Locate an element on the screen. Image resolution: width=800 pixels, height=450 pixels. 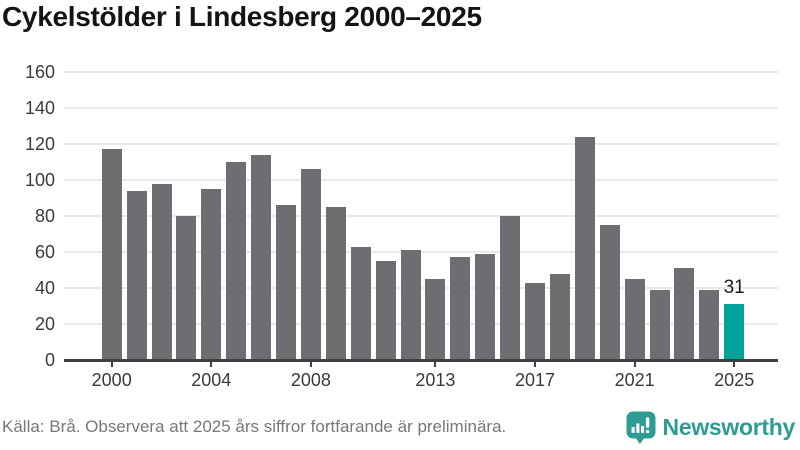
highlight-value-label: 31 is located at coordinates (734, 288).